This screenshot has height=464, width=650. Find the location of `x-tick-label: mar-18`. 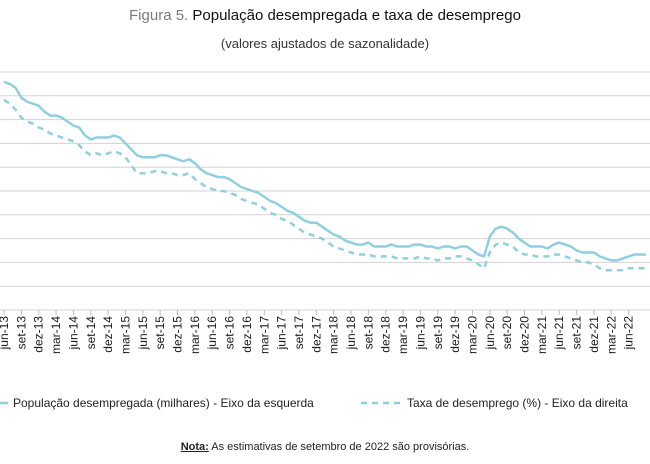

x-tick-label: mar-18 is located at coordinates (334, 335).